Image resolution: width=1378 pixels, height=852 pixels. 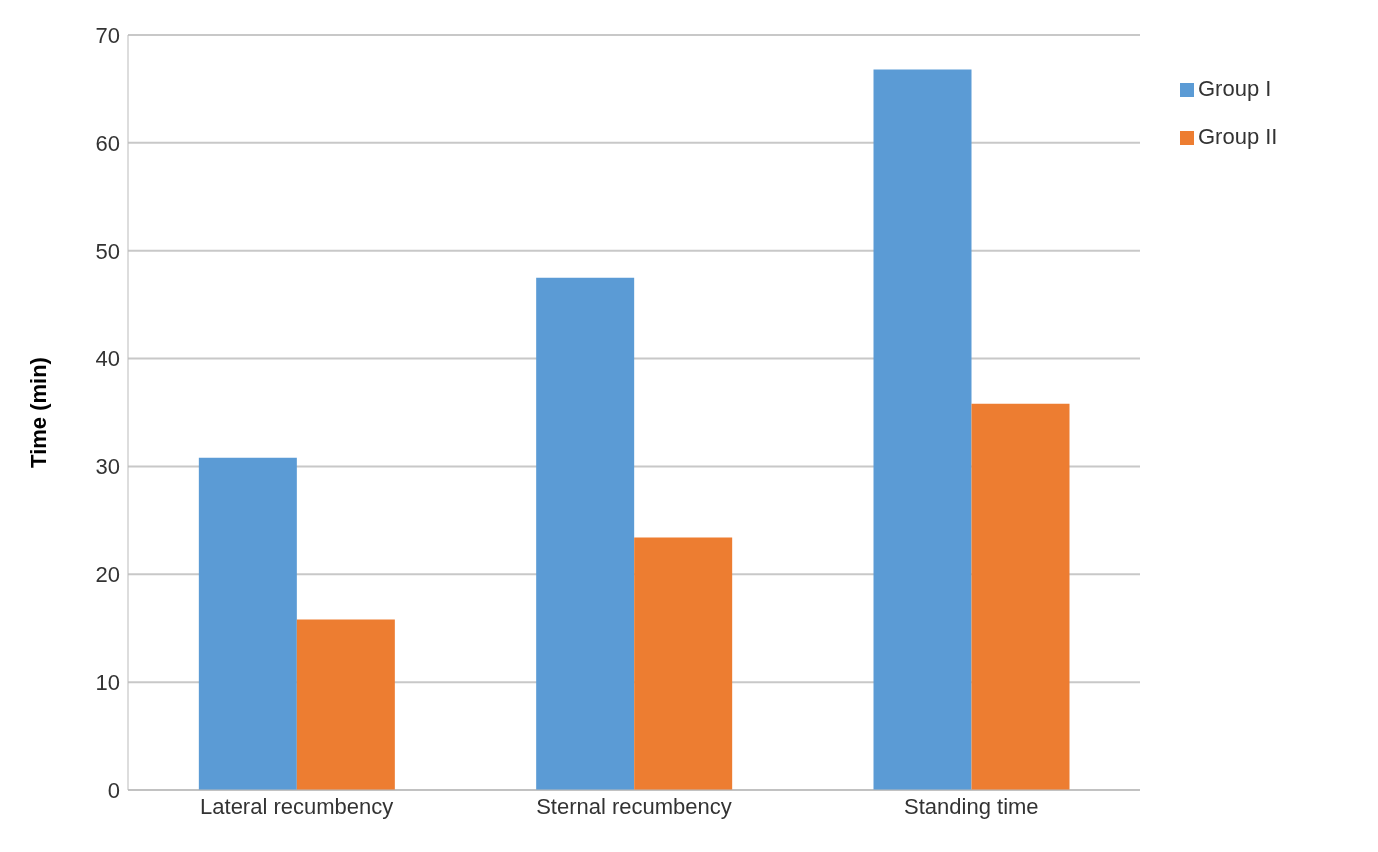 I want to click on x-tick-label: Standing time, so click(x=971, y=806).